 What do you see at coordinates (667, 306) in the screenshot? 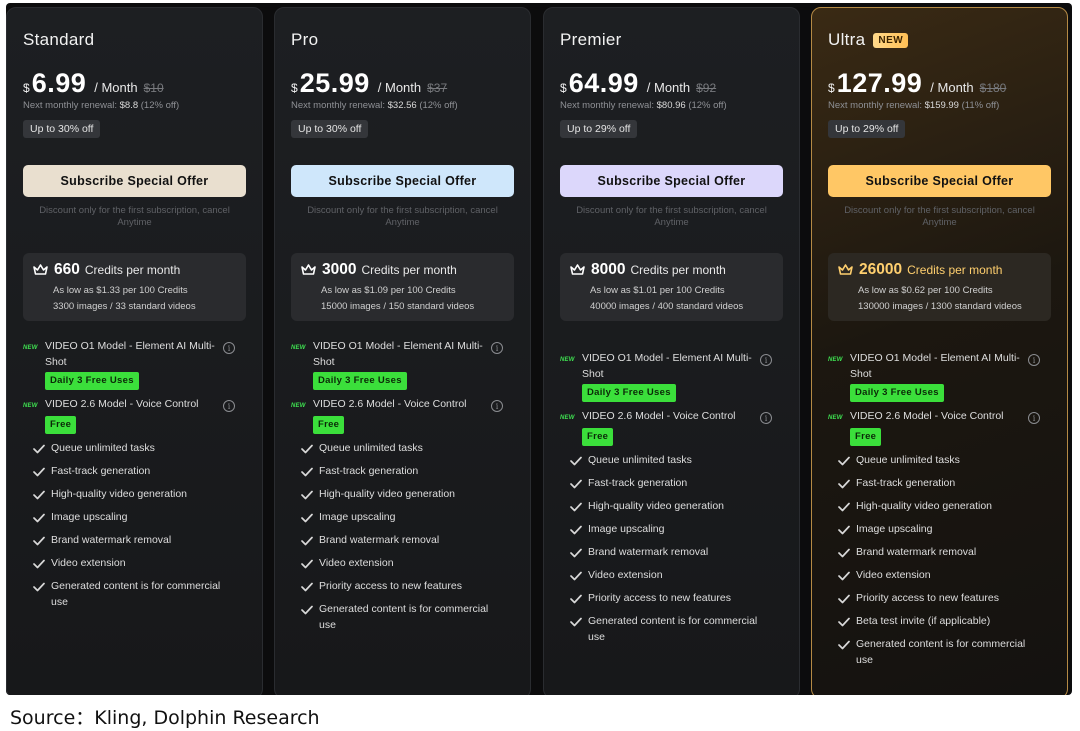
I see `credits-usage: 40000 images / 400 standard videos` at bounding box center [667, 306].